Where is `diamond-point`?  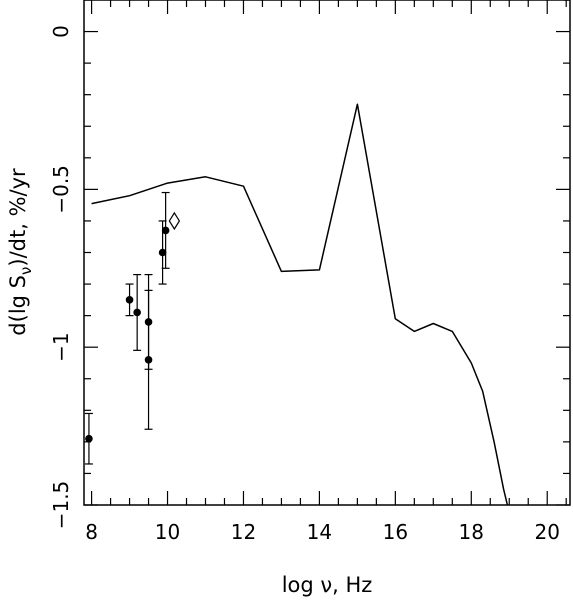 diamond-point is located at coordinates (174, 221).